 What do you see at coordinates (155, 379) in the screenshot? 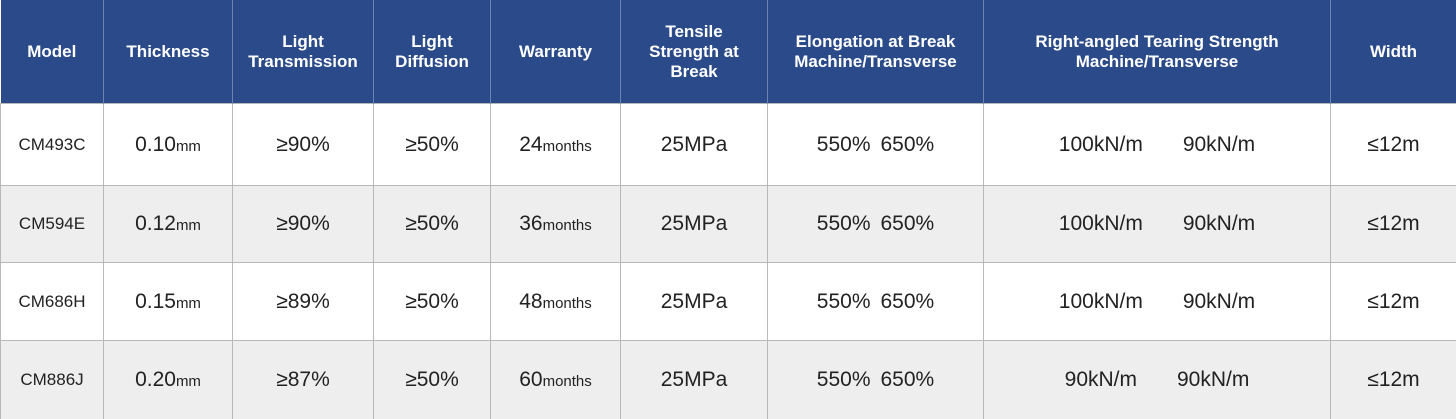
I see `value: 0.20` at bounding box center [155, 379].